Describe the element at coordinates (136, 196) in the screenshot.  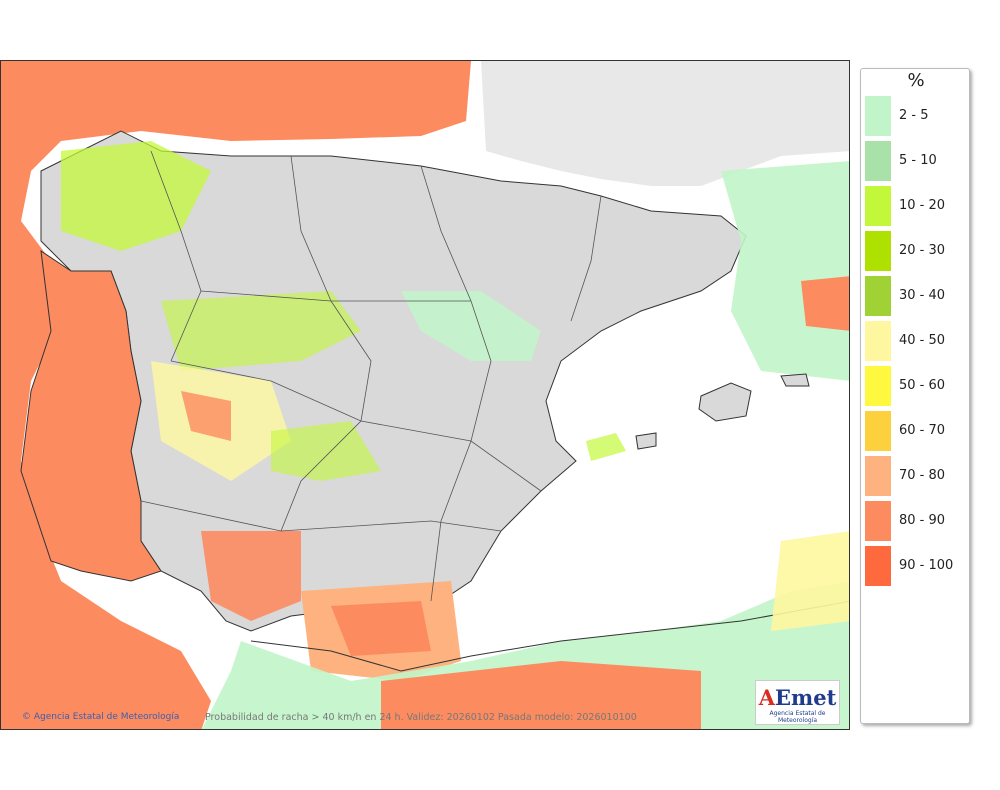
I see `galicia-band` at that location.